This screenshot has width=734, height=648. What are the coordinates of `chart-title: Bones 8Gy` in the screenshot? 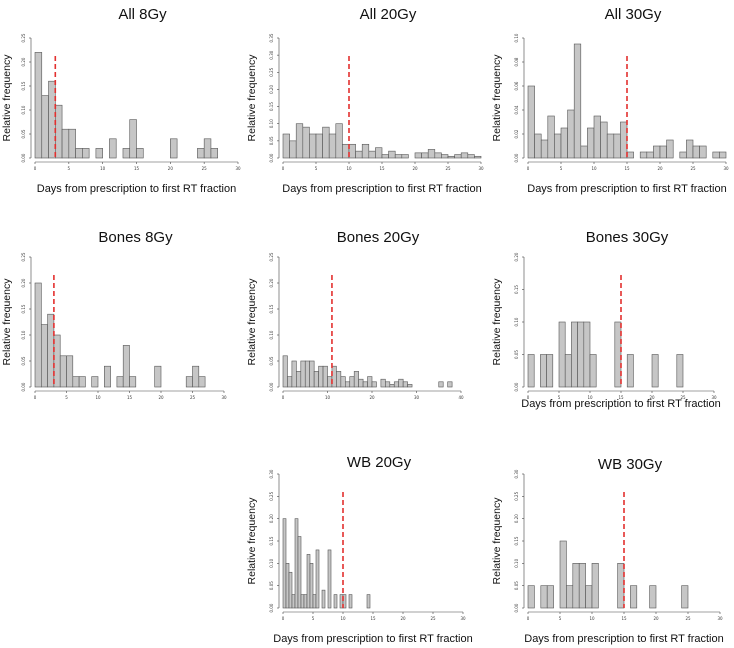 It's located at (135, 237).